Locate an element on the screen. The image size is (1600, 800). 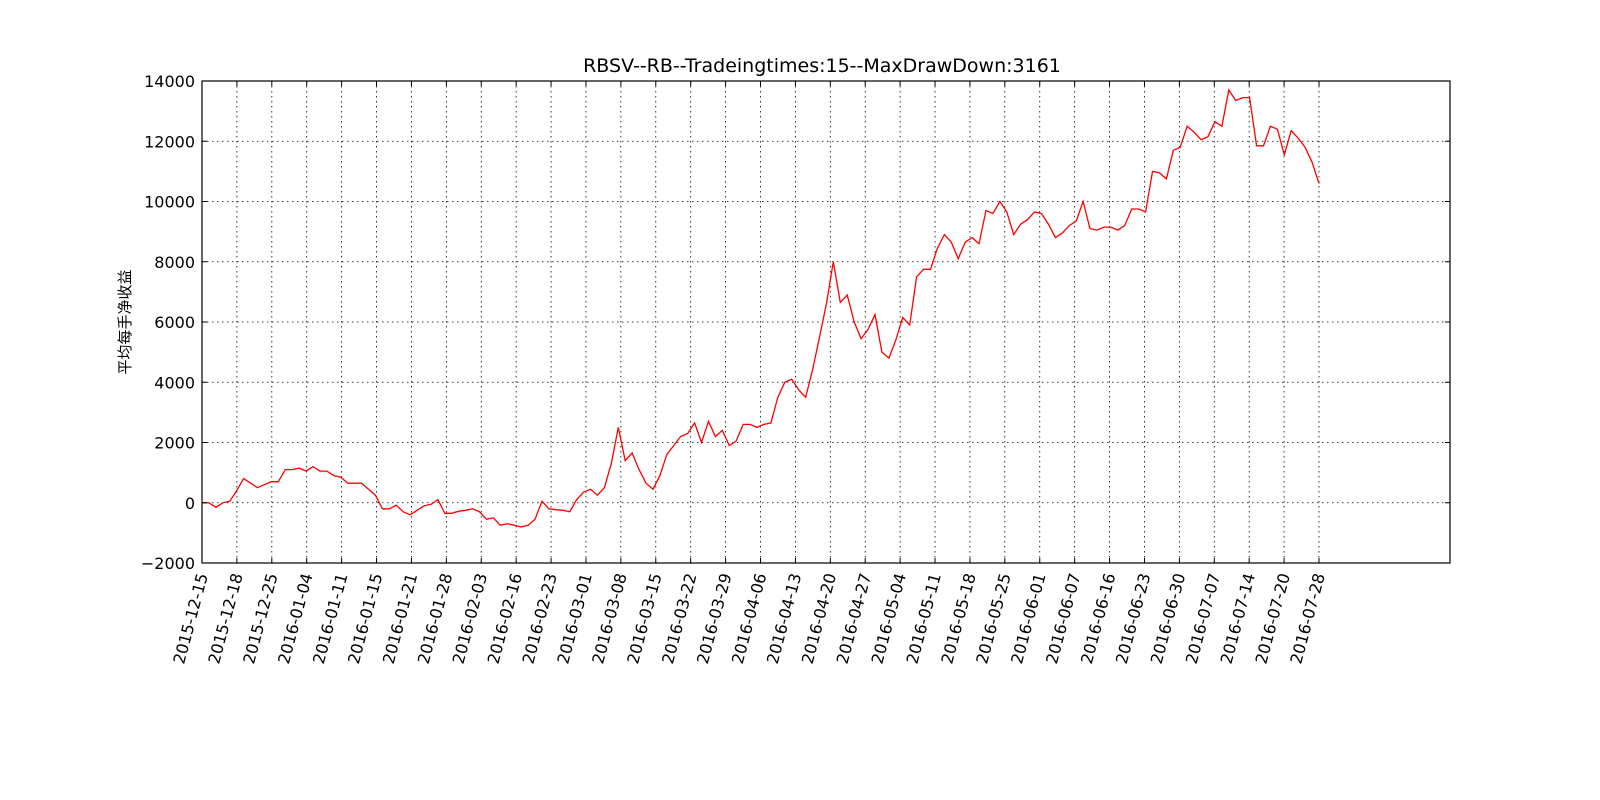
y-tick-label: 14000 is located at coordinates (169, 81).